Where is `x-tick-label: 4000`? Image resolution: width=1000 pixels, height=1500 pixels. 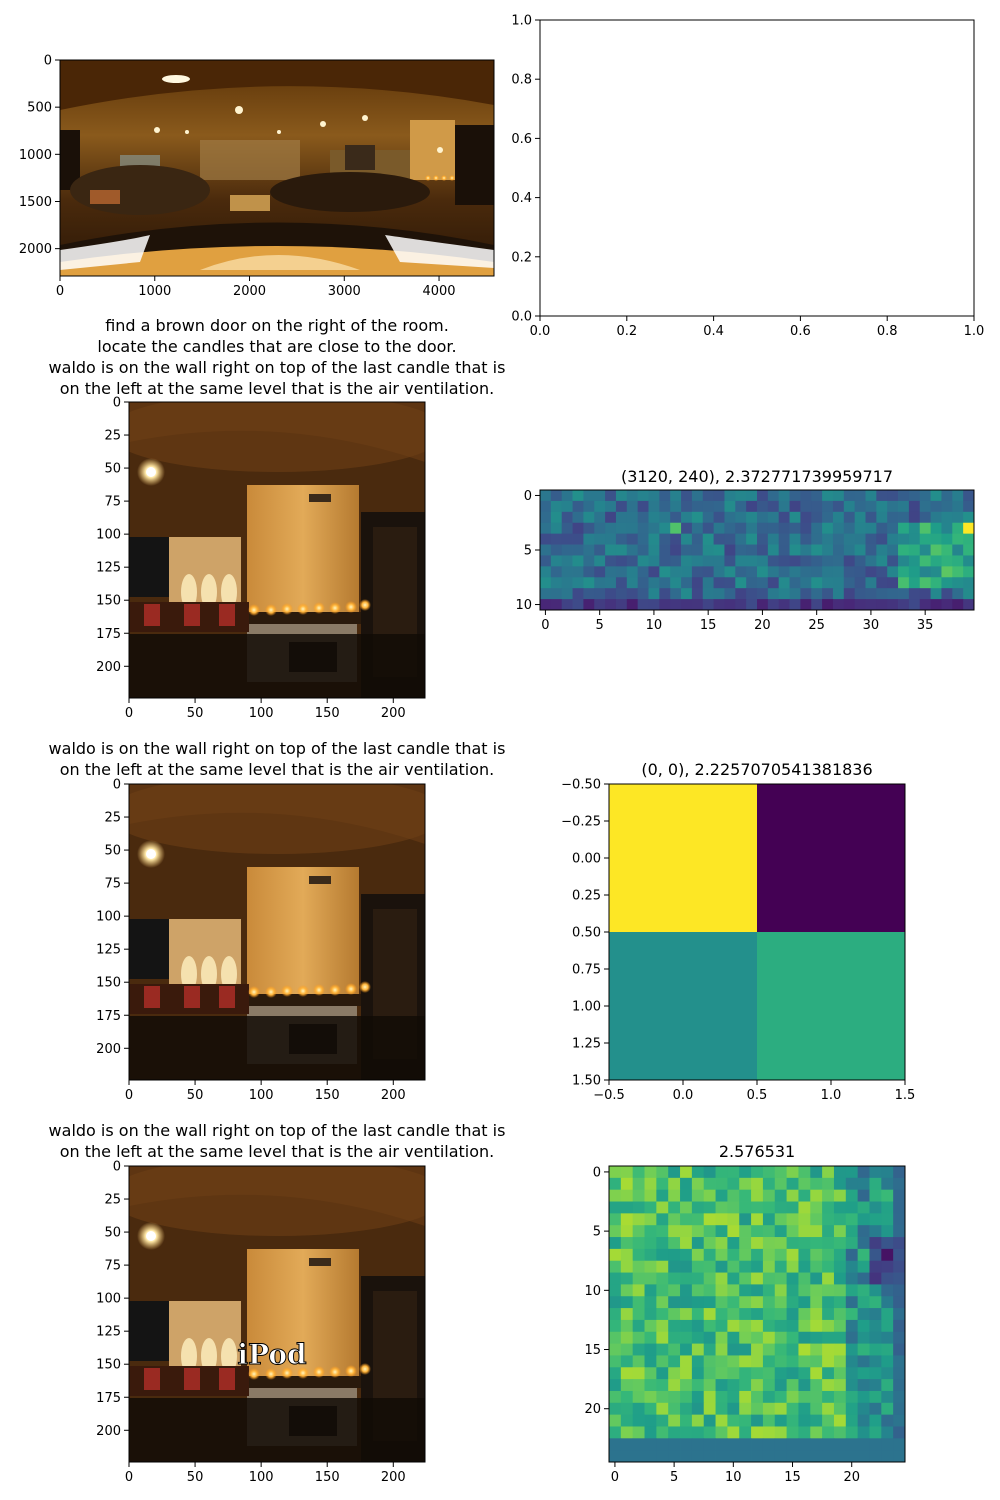 x-tick-label: 4000 is located at coordinates (438, 291).